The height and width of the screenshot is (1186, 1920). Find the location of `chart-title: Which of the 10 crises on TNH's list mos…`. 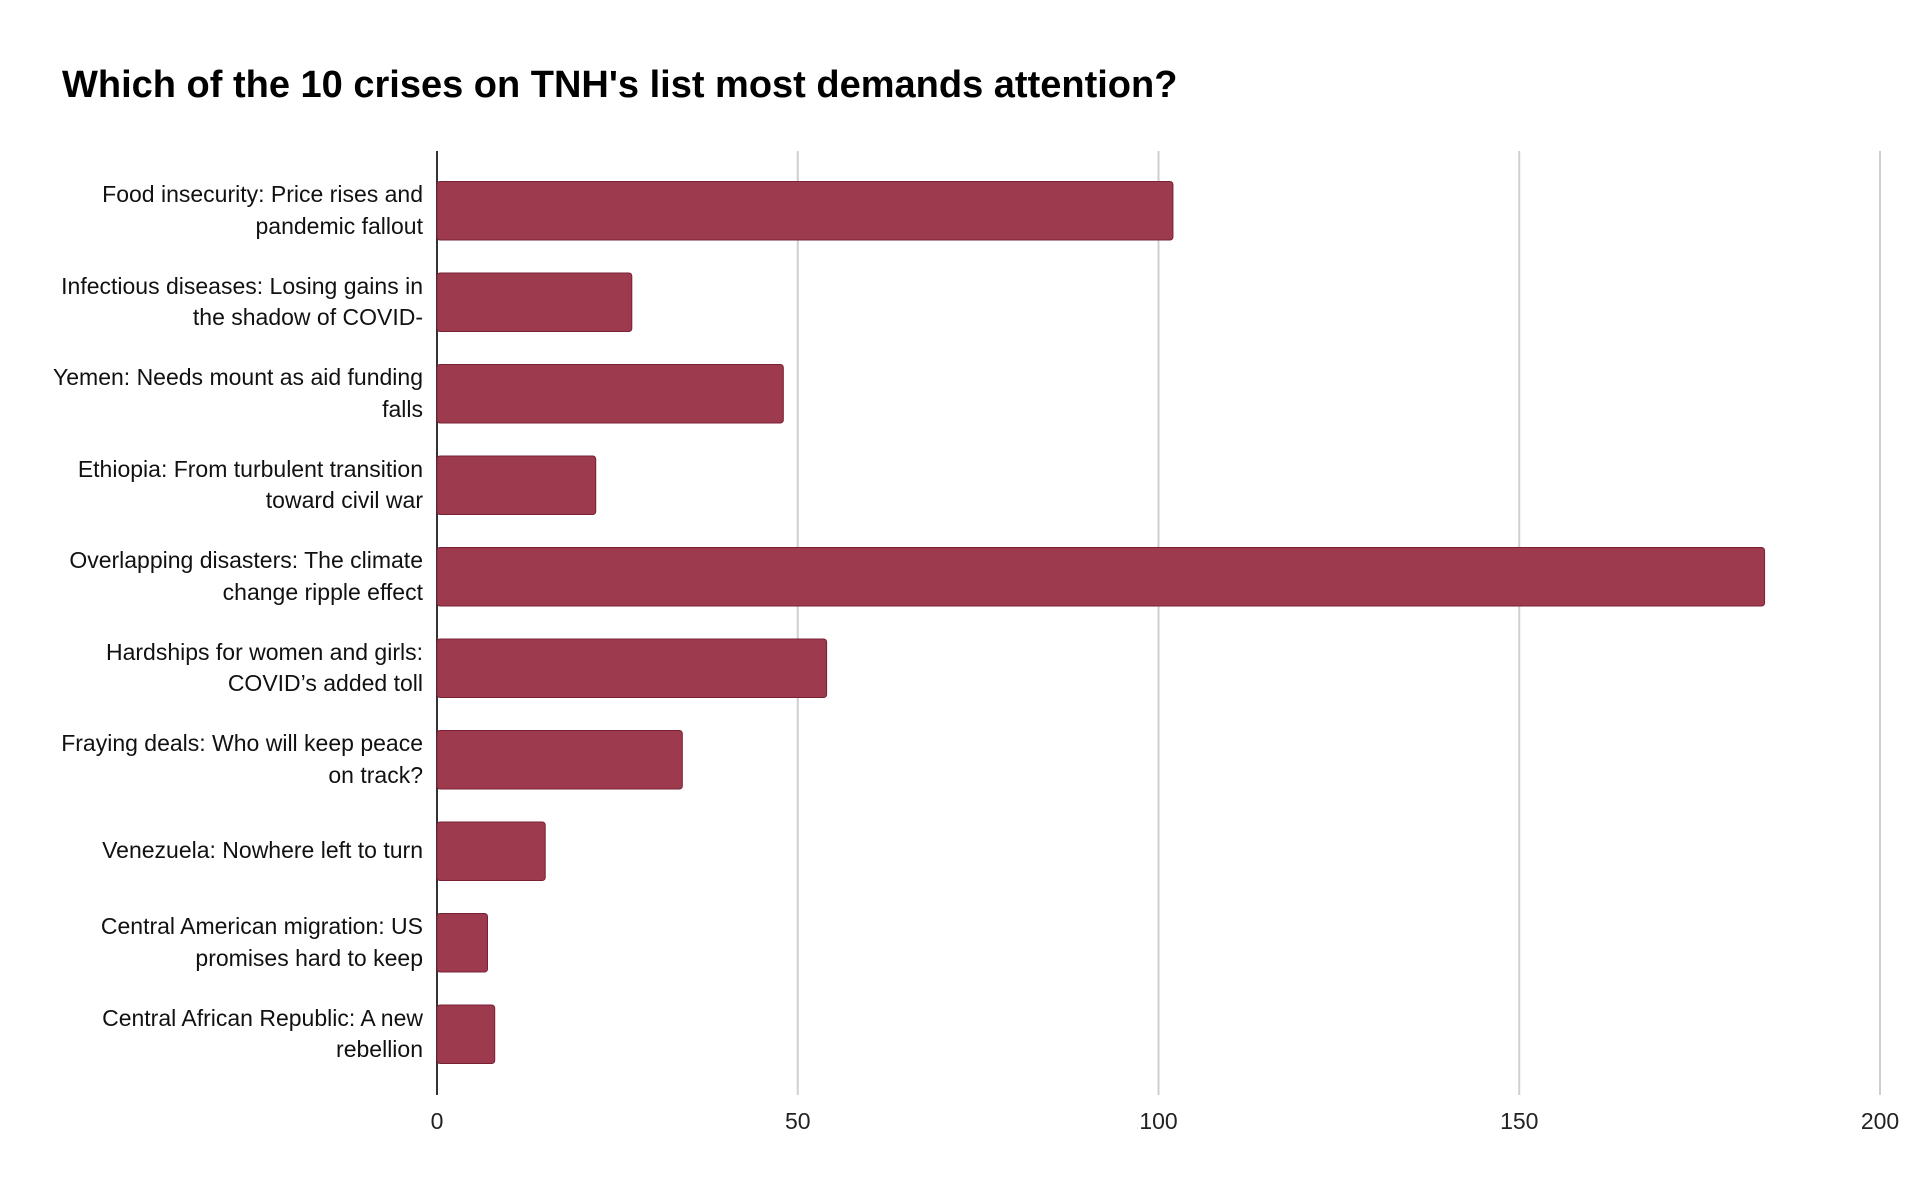

chart-title: Which of the 10 crises on TNH's list mos… is located at coordinates (619, 85).